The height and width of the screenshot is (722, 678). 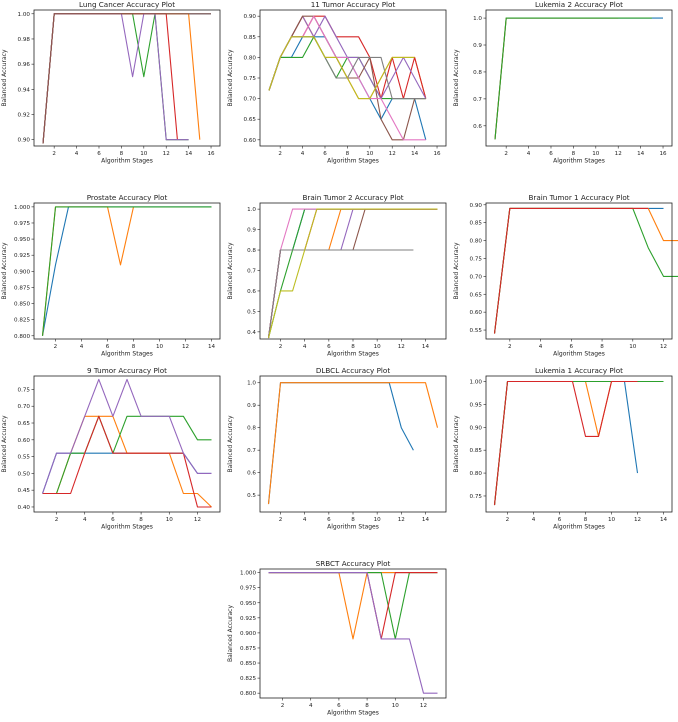 I want to click on chart-7-ytick-label: 0.9, so click(x=251, y=406).